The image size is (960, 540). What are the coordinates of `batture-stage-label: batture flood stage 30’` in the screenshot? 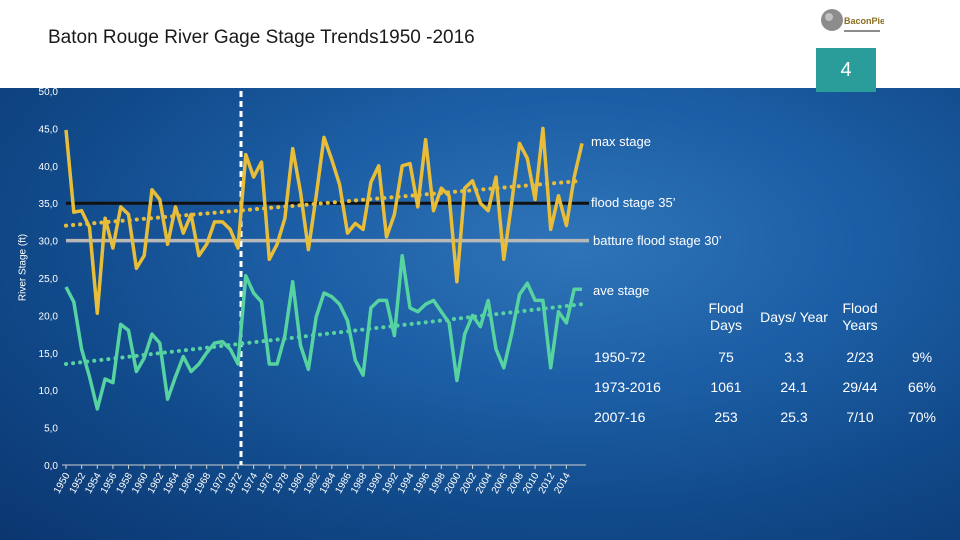 It's located at (657, 240).